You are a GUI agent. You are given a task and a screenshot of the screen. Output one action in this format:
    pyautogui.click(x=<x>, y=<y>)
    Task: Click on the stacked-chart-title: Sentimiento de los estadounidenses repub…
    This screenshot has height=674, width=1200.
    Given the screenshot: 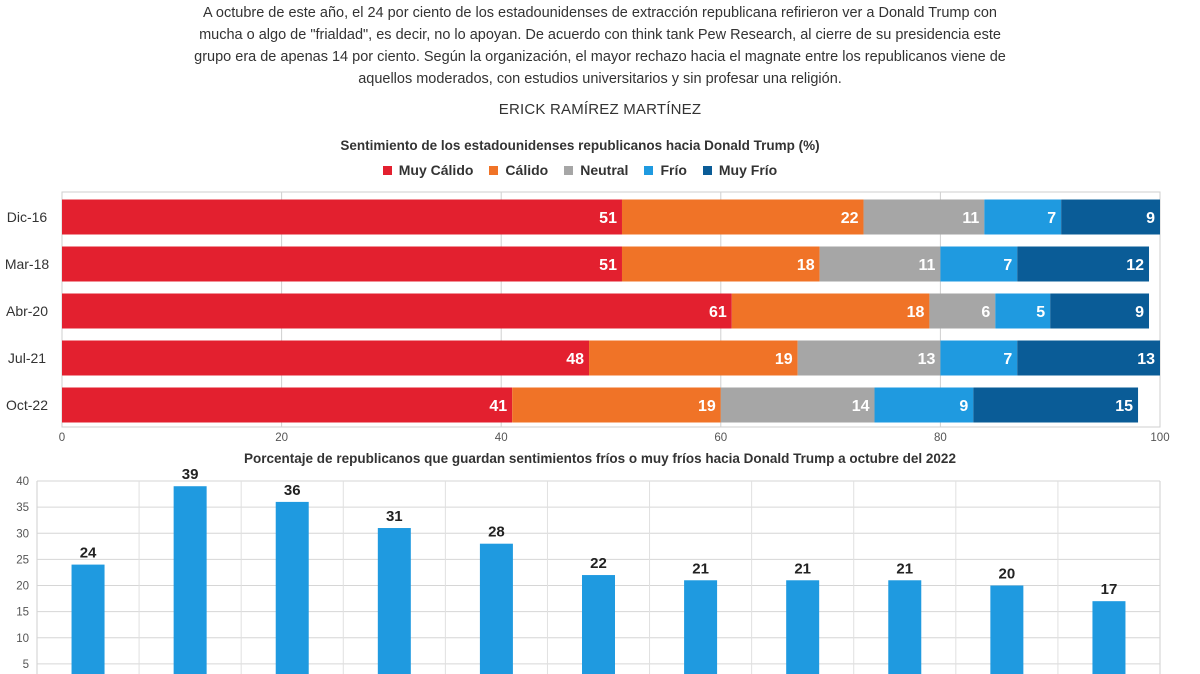 What is the action you would take?
    pyautogui.click(x=580, y=145)
    